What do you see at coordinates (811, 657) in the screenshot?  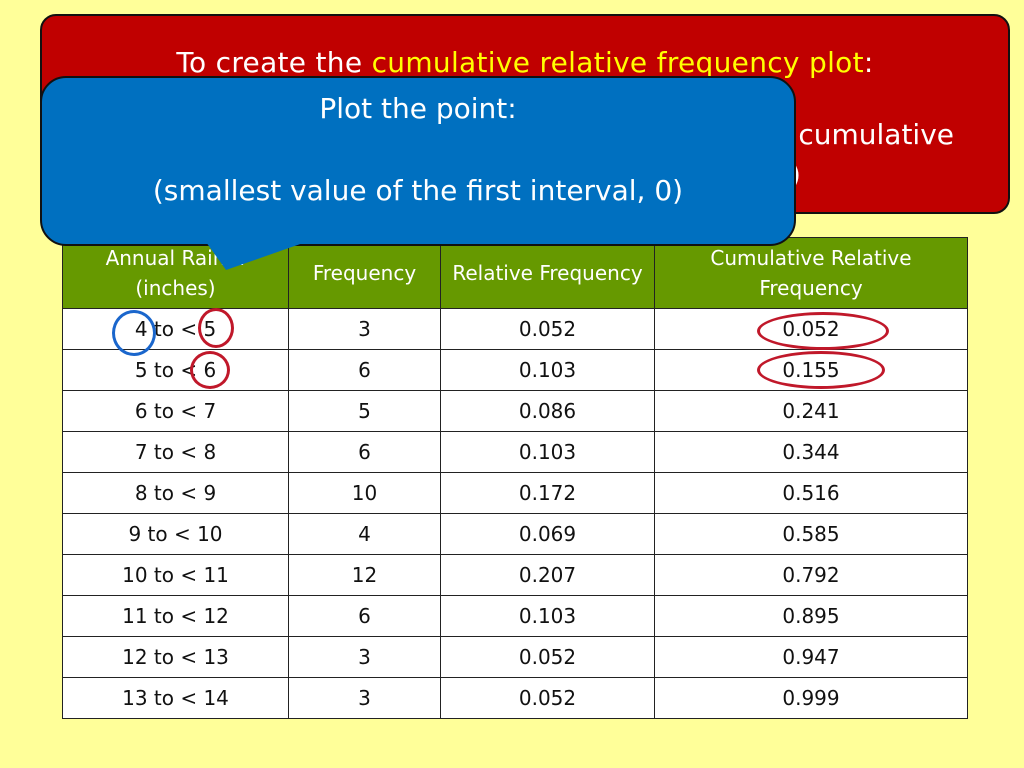 I see `cell-cumulative-relative-frequency: 0.947` at bounding box center [811, 657].